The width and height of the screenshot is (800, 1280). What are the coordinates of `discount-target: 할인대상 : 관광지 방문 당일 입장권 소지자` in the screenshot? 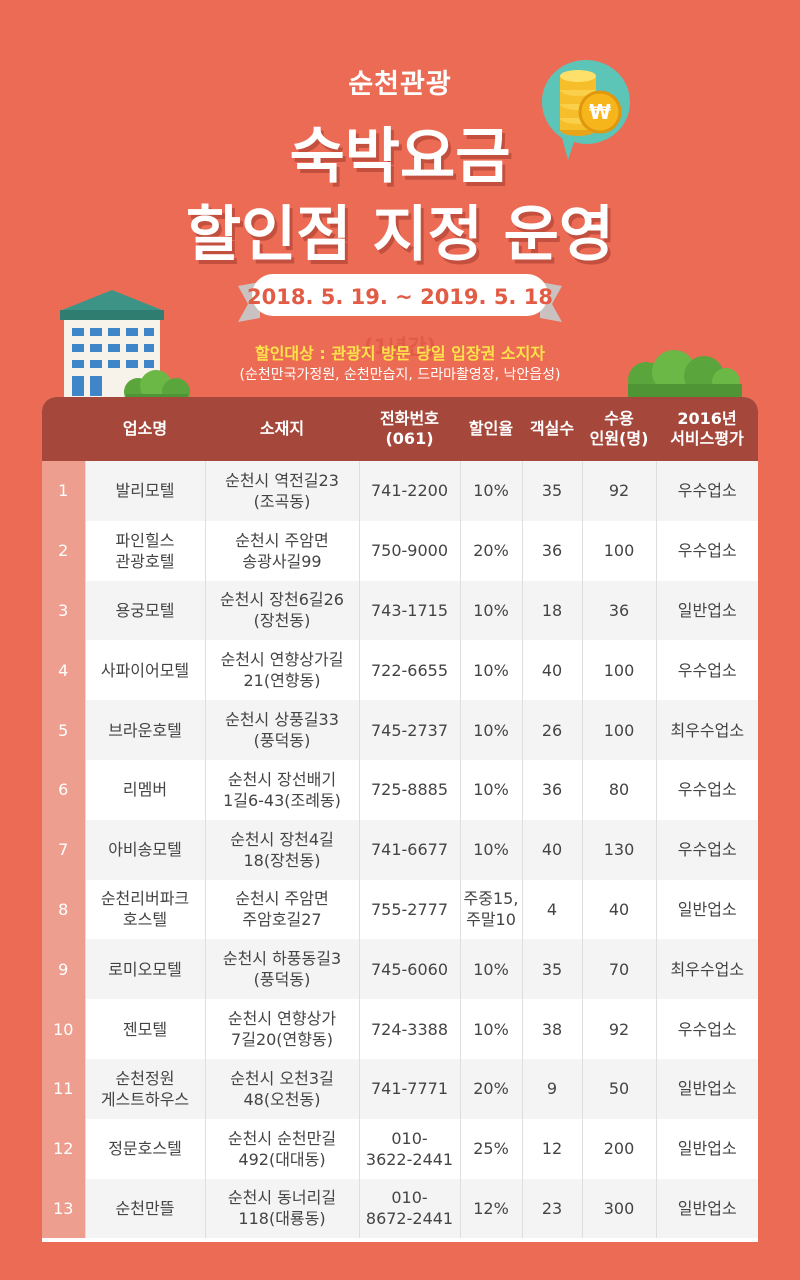 It's located at (400, 353).